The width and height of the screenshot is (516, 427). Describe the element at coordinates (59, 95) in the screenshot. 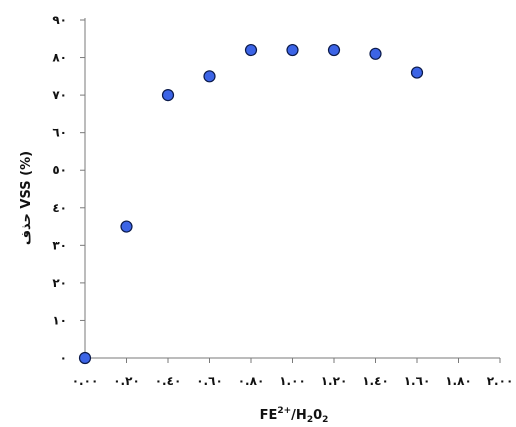

I see `y-tick-label: ٧٠` at that location.